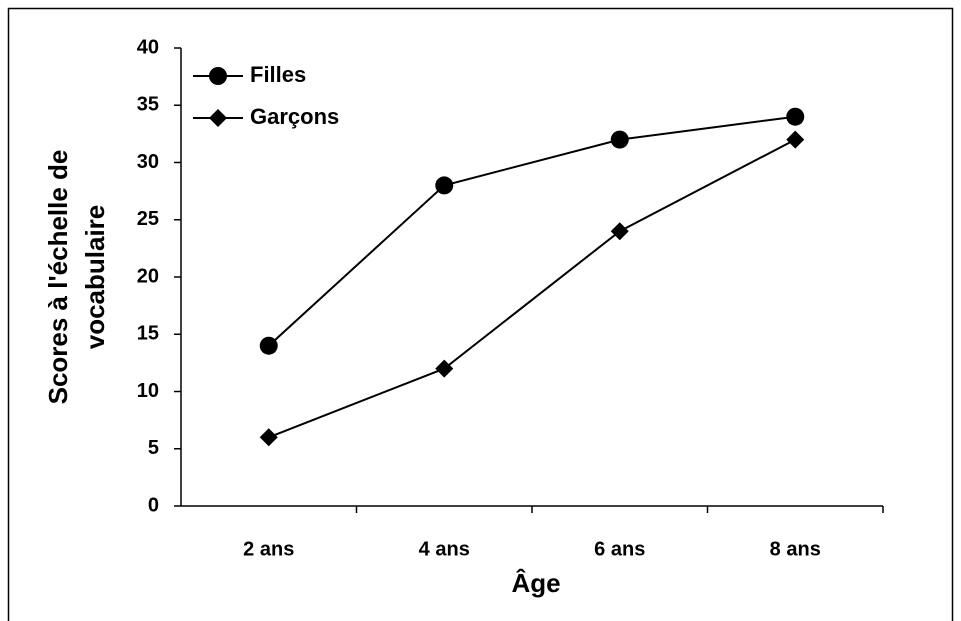 Image resolution: width=961 pixels, height=621 pixels. What do you see at coordinates (148, 276) in the screenshot?
I see `y-tick-label: 20` at bounding box center [148, 276].